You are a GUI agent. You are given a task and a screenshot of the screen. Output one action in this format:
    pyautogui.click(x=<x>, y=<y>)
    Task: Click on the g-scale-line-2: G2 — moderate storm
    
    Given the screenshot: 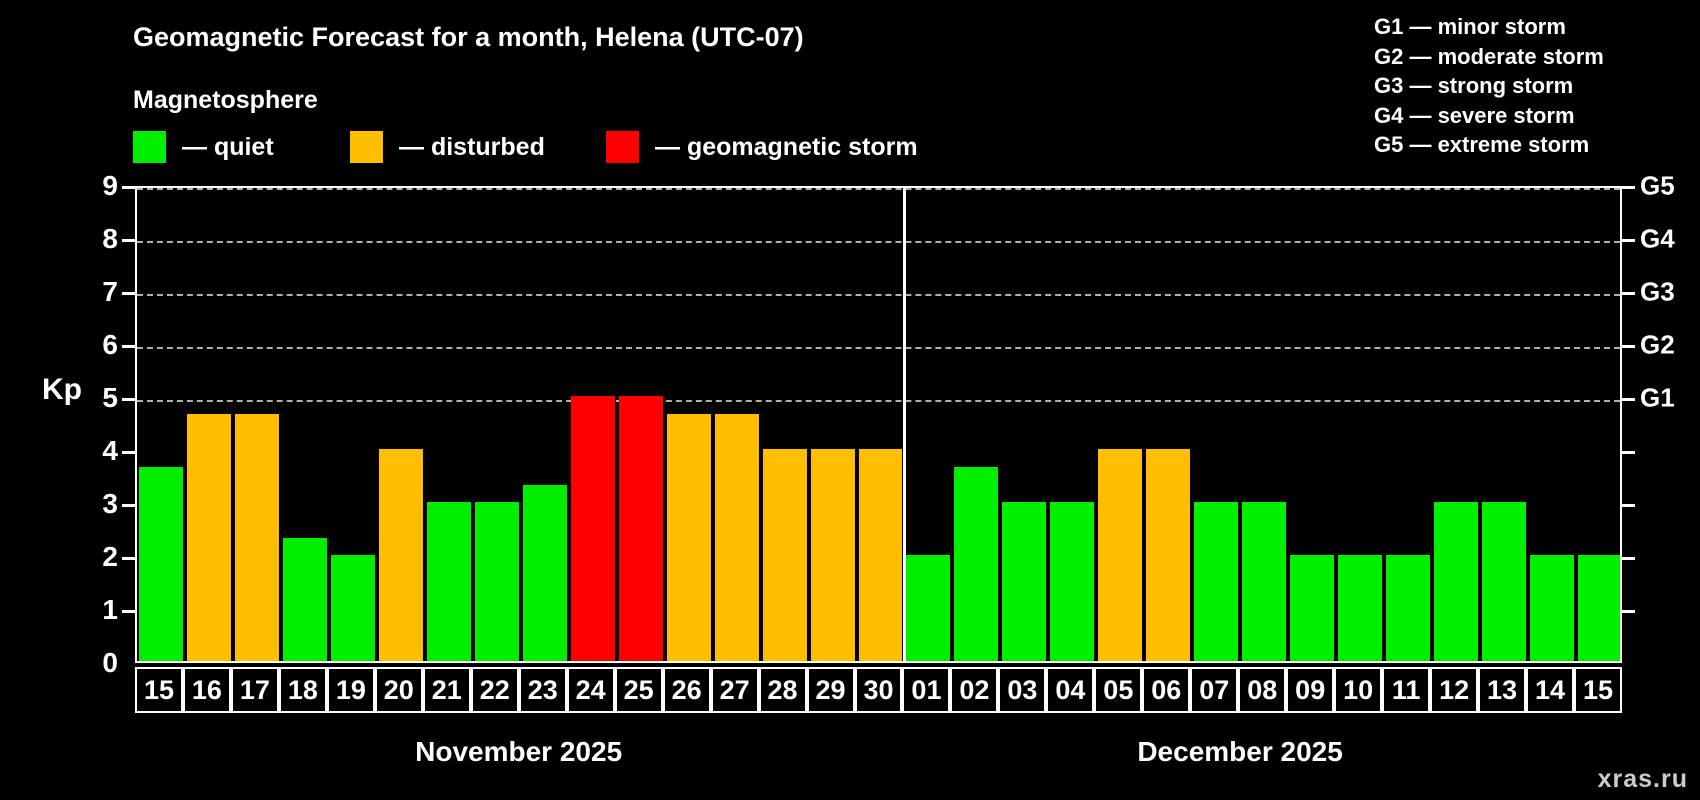 What is the action you would take?
    pyautogui.click(x=1489, y=56)
    